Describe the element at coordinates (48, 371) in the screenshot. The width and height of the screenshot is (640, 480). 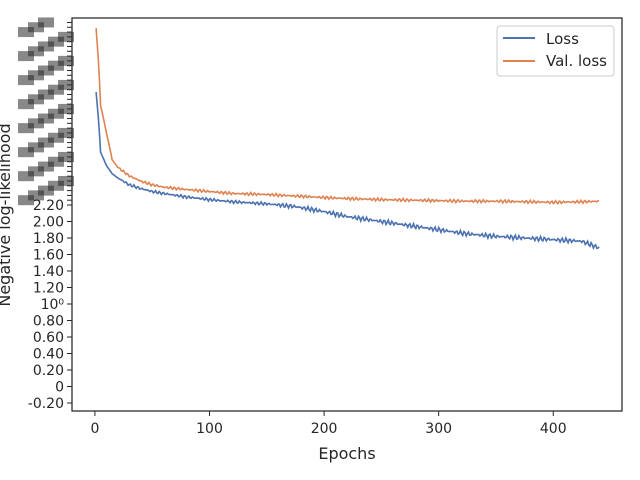
I see `y-tick-label: 0.20` at that location.